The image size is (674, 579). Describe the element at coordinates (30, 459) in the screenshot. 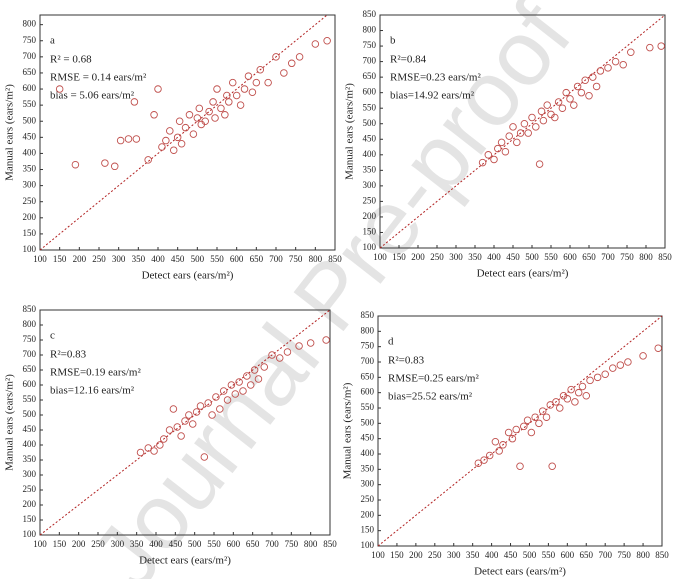

I see `y-tick-label: 350` at that location.